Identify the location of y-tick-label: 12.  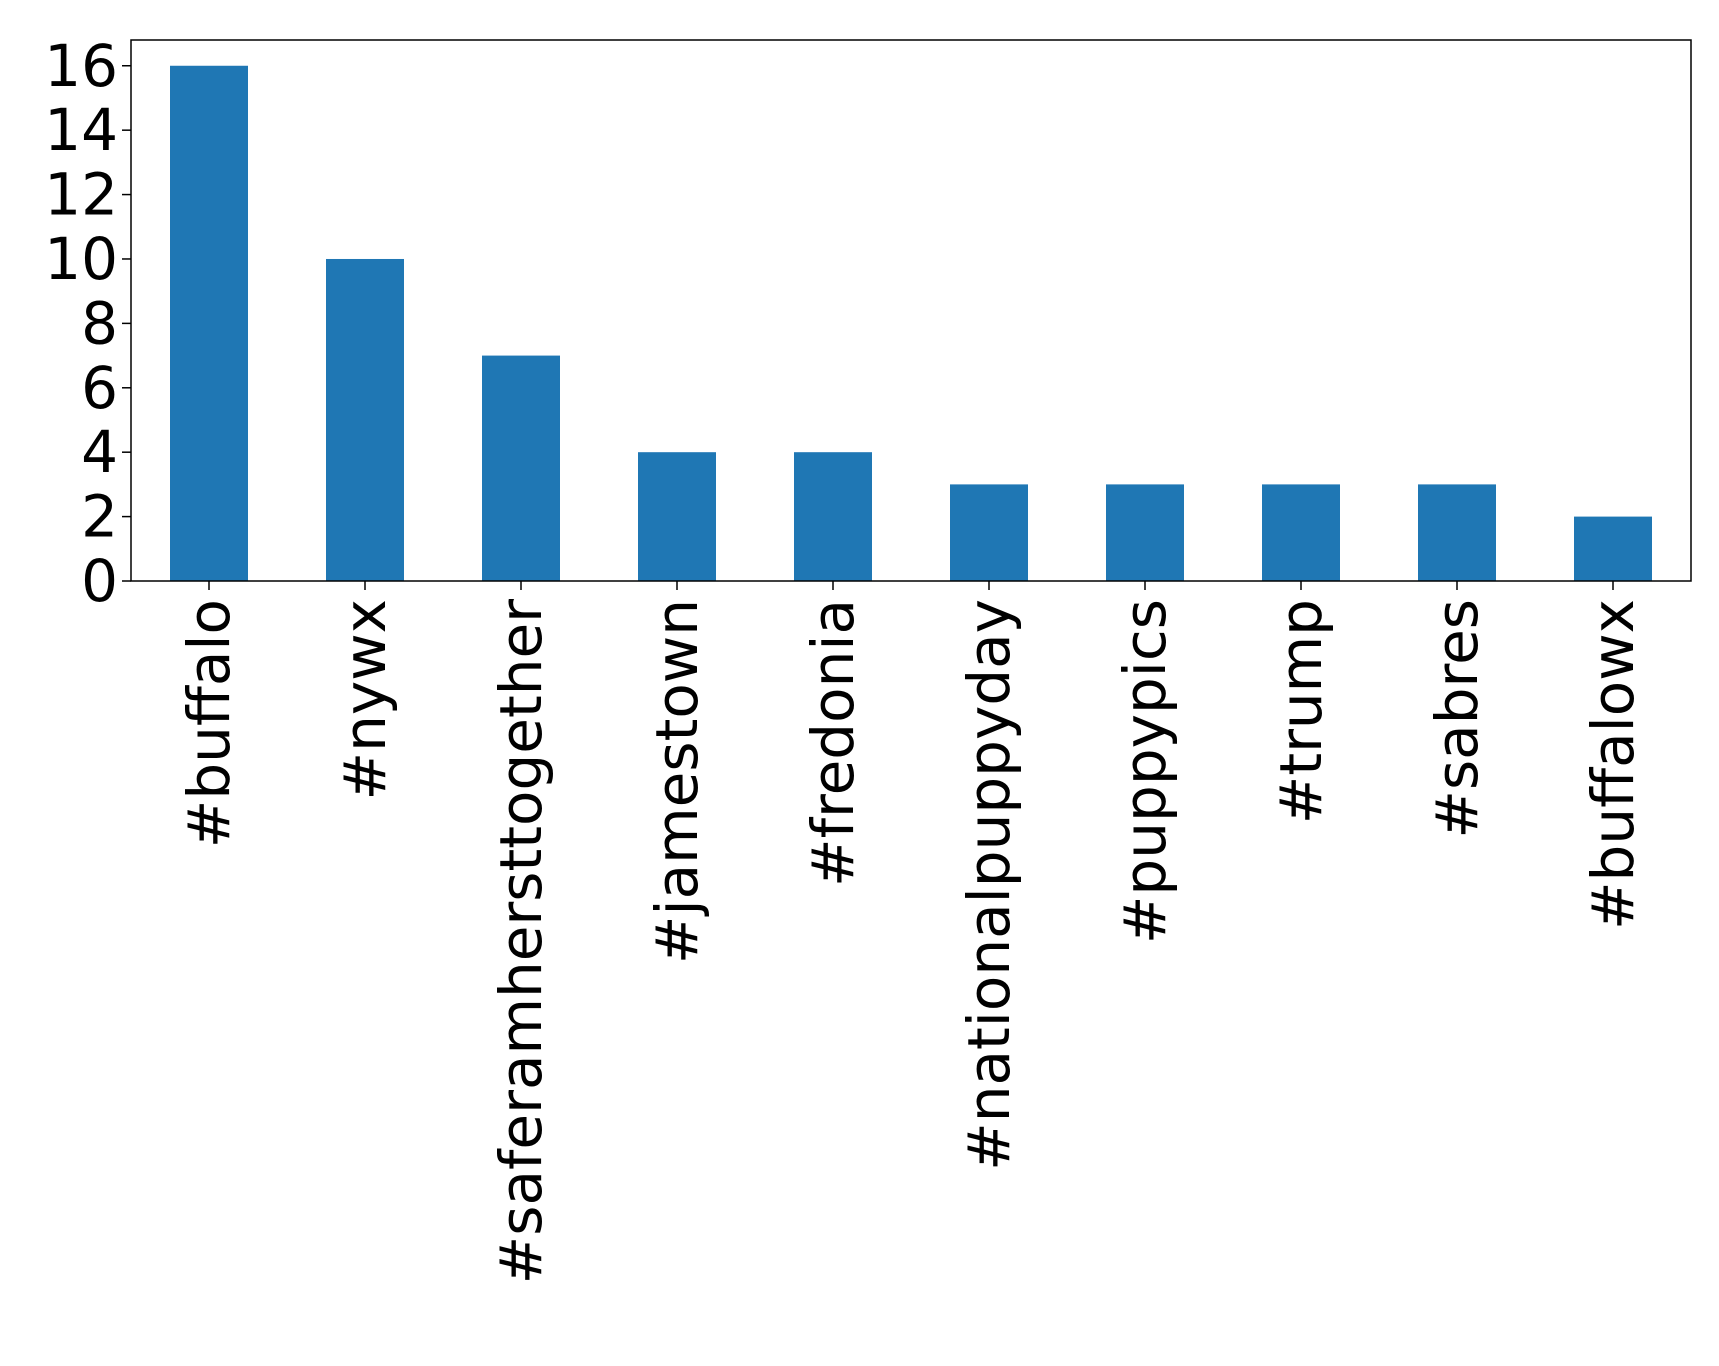
(81, 195).